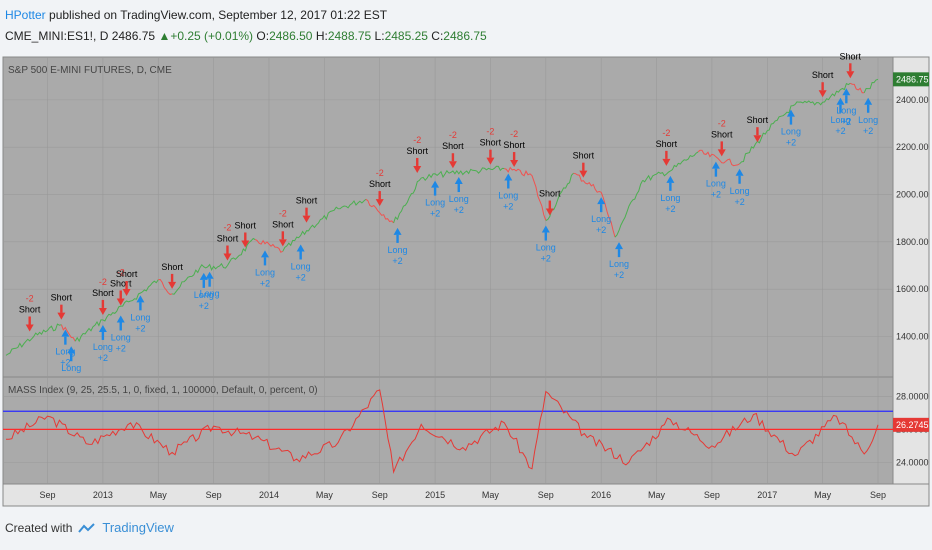 The width and height of the screenshot is (932, 550). I want to click on mass-index-line, so click(442, 432).